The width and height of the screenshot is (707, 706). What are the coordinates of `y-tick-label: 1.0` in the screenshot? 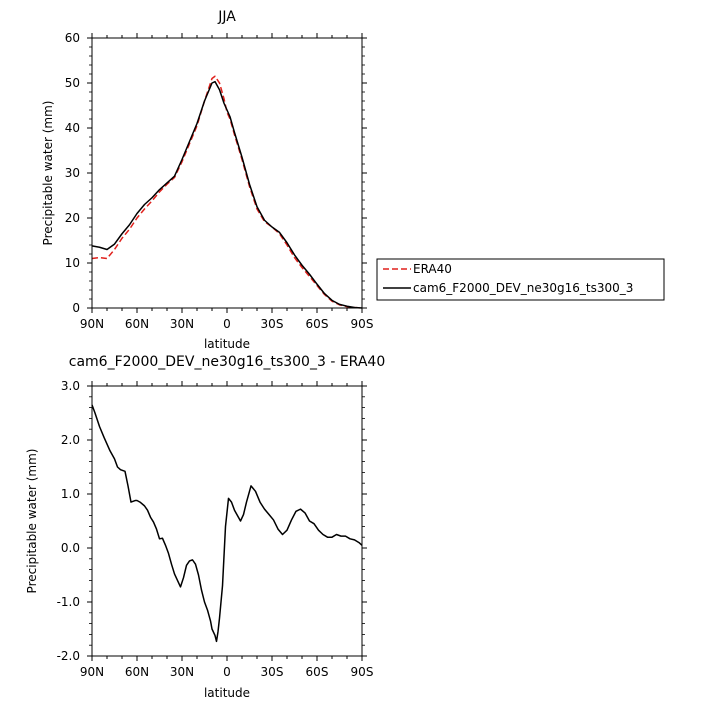 It's located at (70, 494).